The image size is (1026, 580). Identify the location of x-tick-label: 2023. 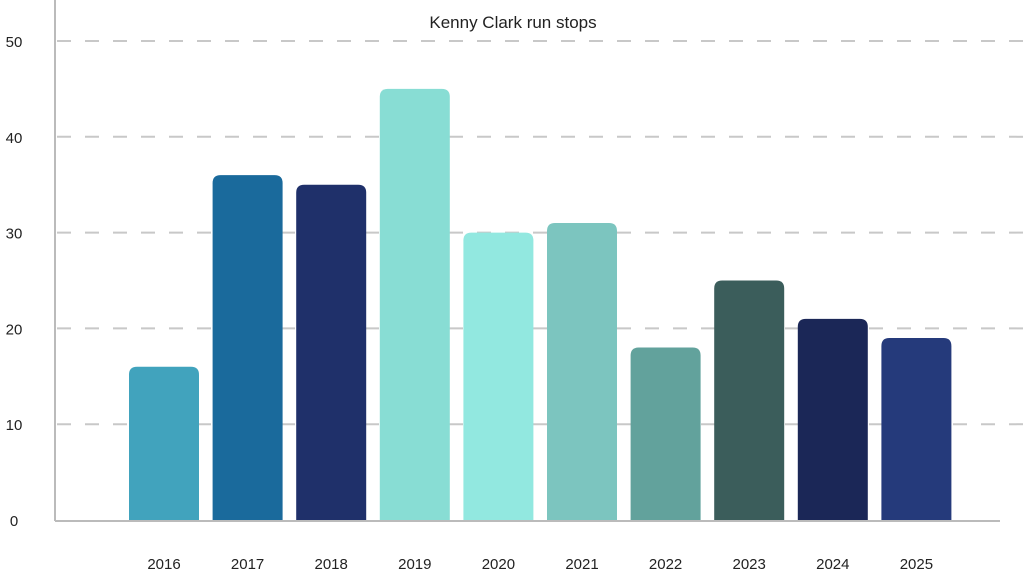
(749, 564).